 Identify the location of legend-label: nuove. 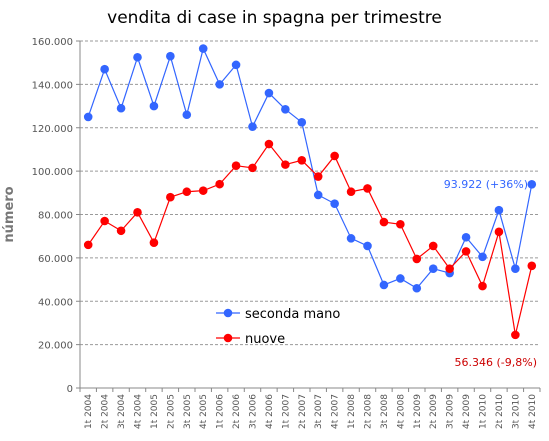
(265, 339).